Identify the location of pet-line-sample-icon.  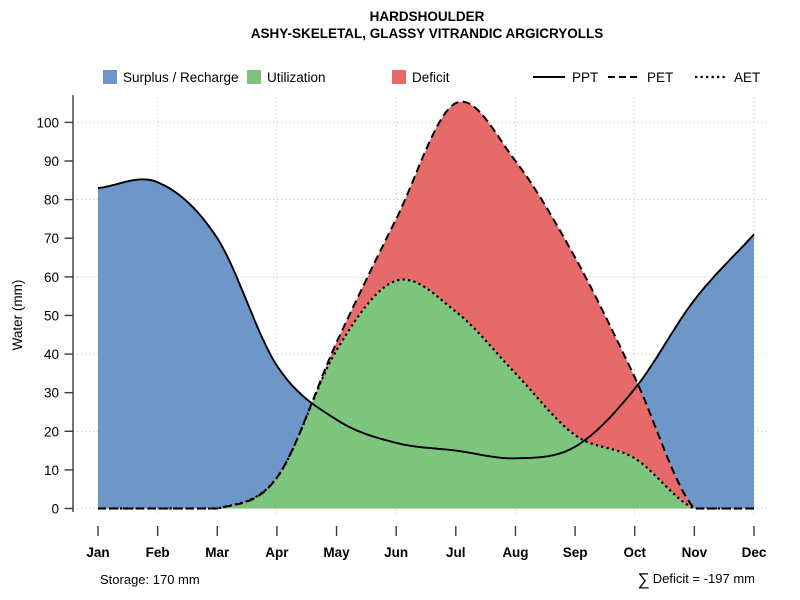
(624, 77).